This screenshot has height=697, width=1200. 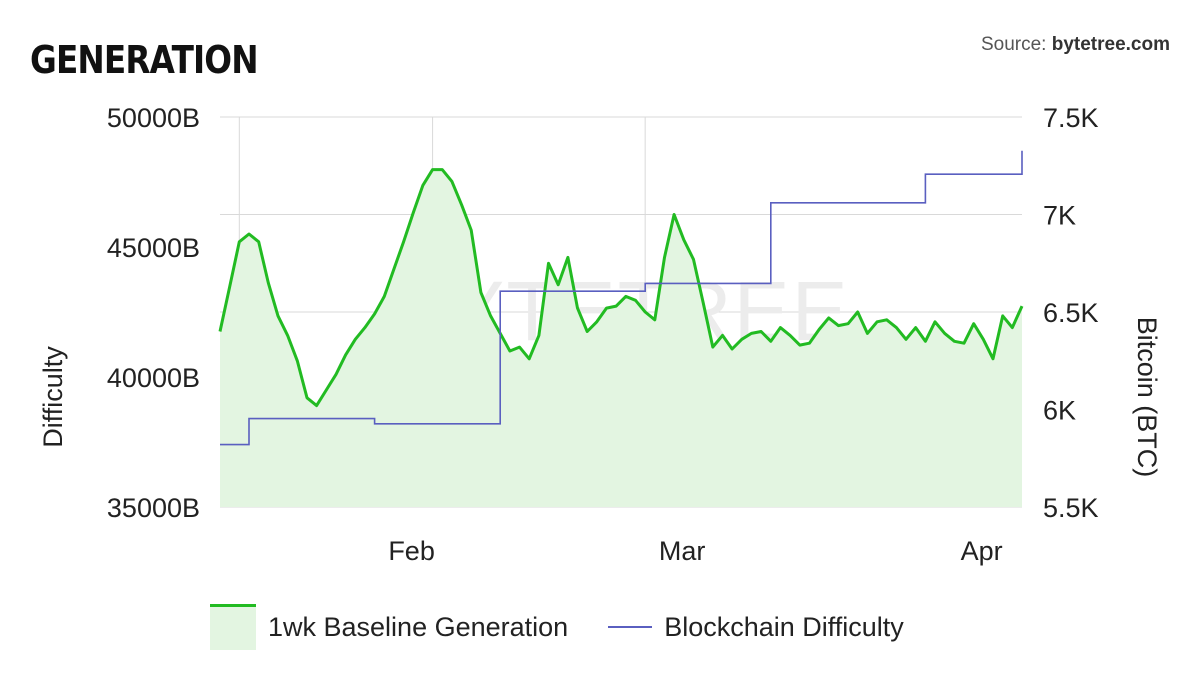 What do you see at coordinates (1147, 397) in the screenshot?
I see `y-axis-right-label: Bitcoin (BTC)` at bounding box center [1147, 397].